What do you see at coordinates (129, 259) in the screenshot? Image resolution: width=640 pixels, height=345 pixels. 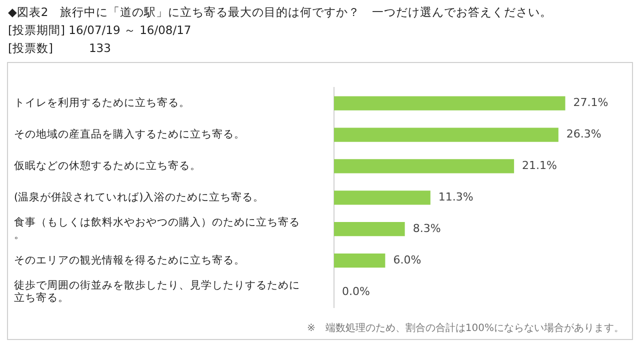 I see `y-tick-label: そのエリアの観光情報を得るために立ち寄る。` at bounding box center [129, 259].